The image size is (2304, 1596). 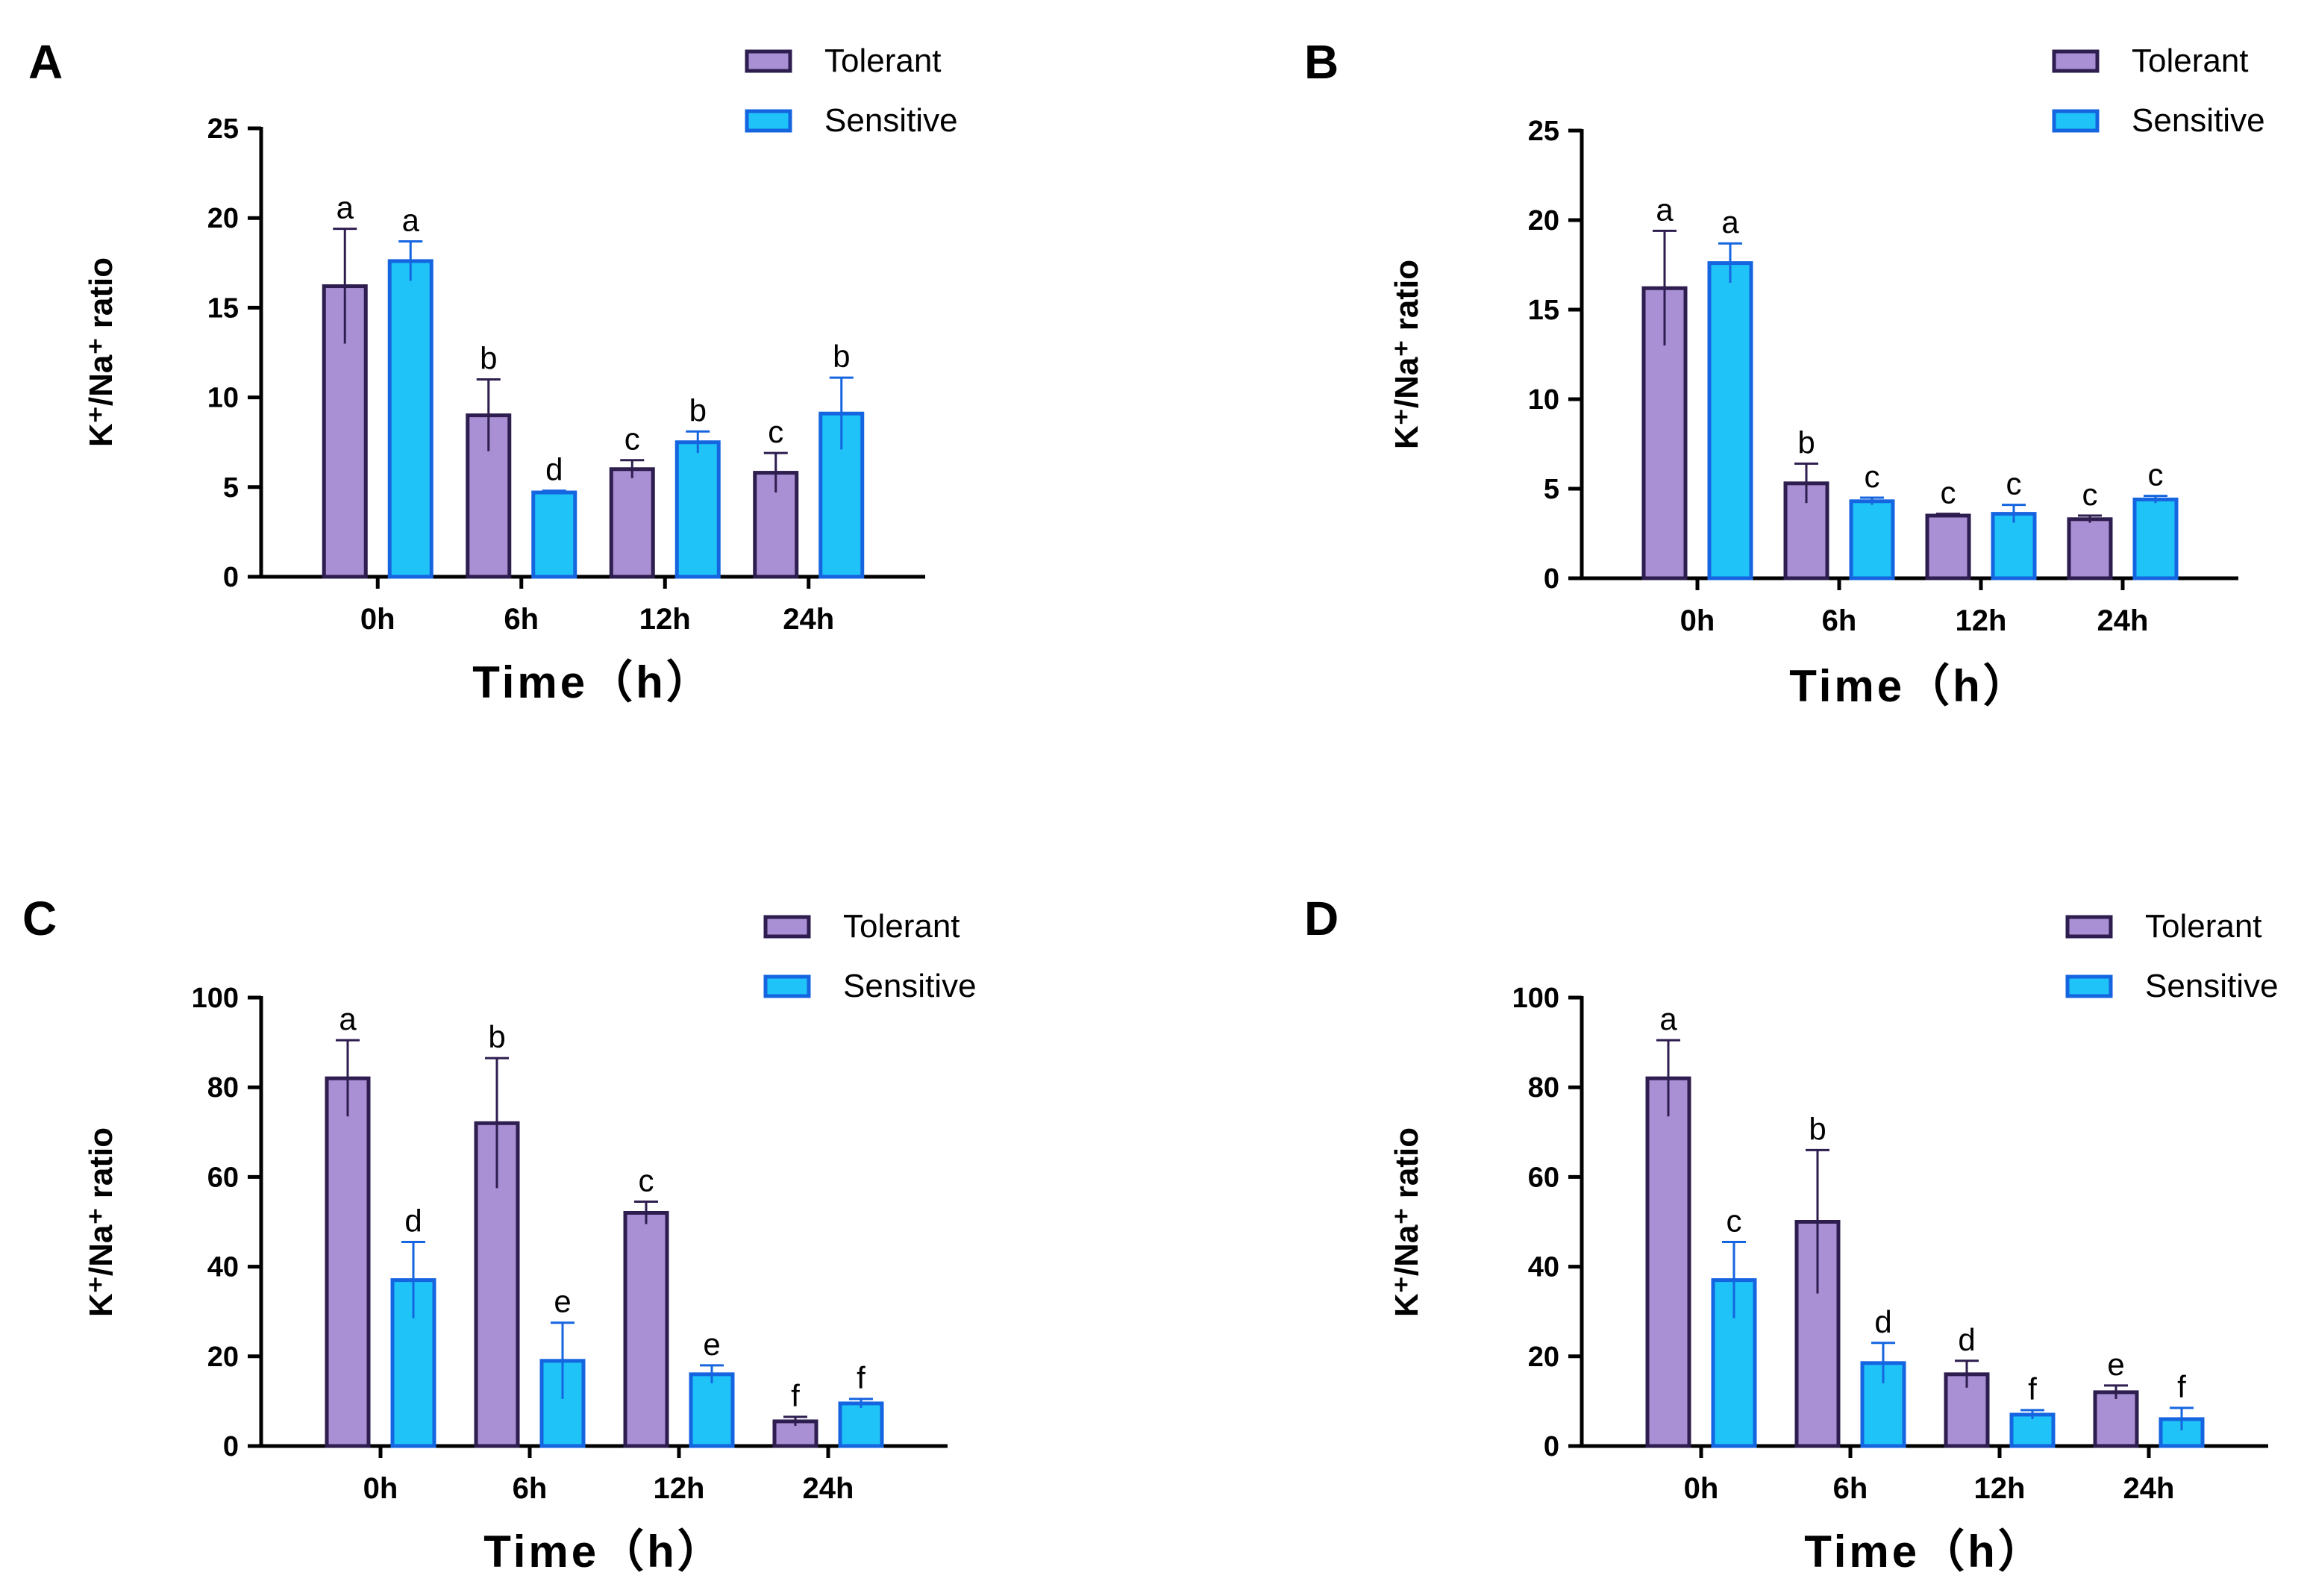 I want to click on y-tick-label: 80, so click(x=1543, y=1088).